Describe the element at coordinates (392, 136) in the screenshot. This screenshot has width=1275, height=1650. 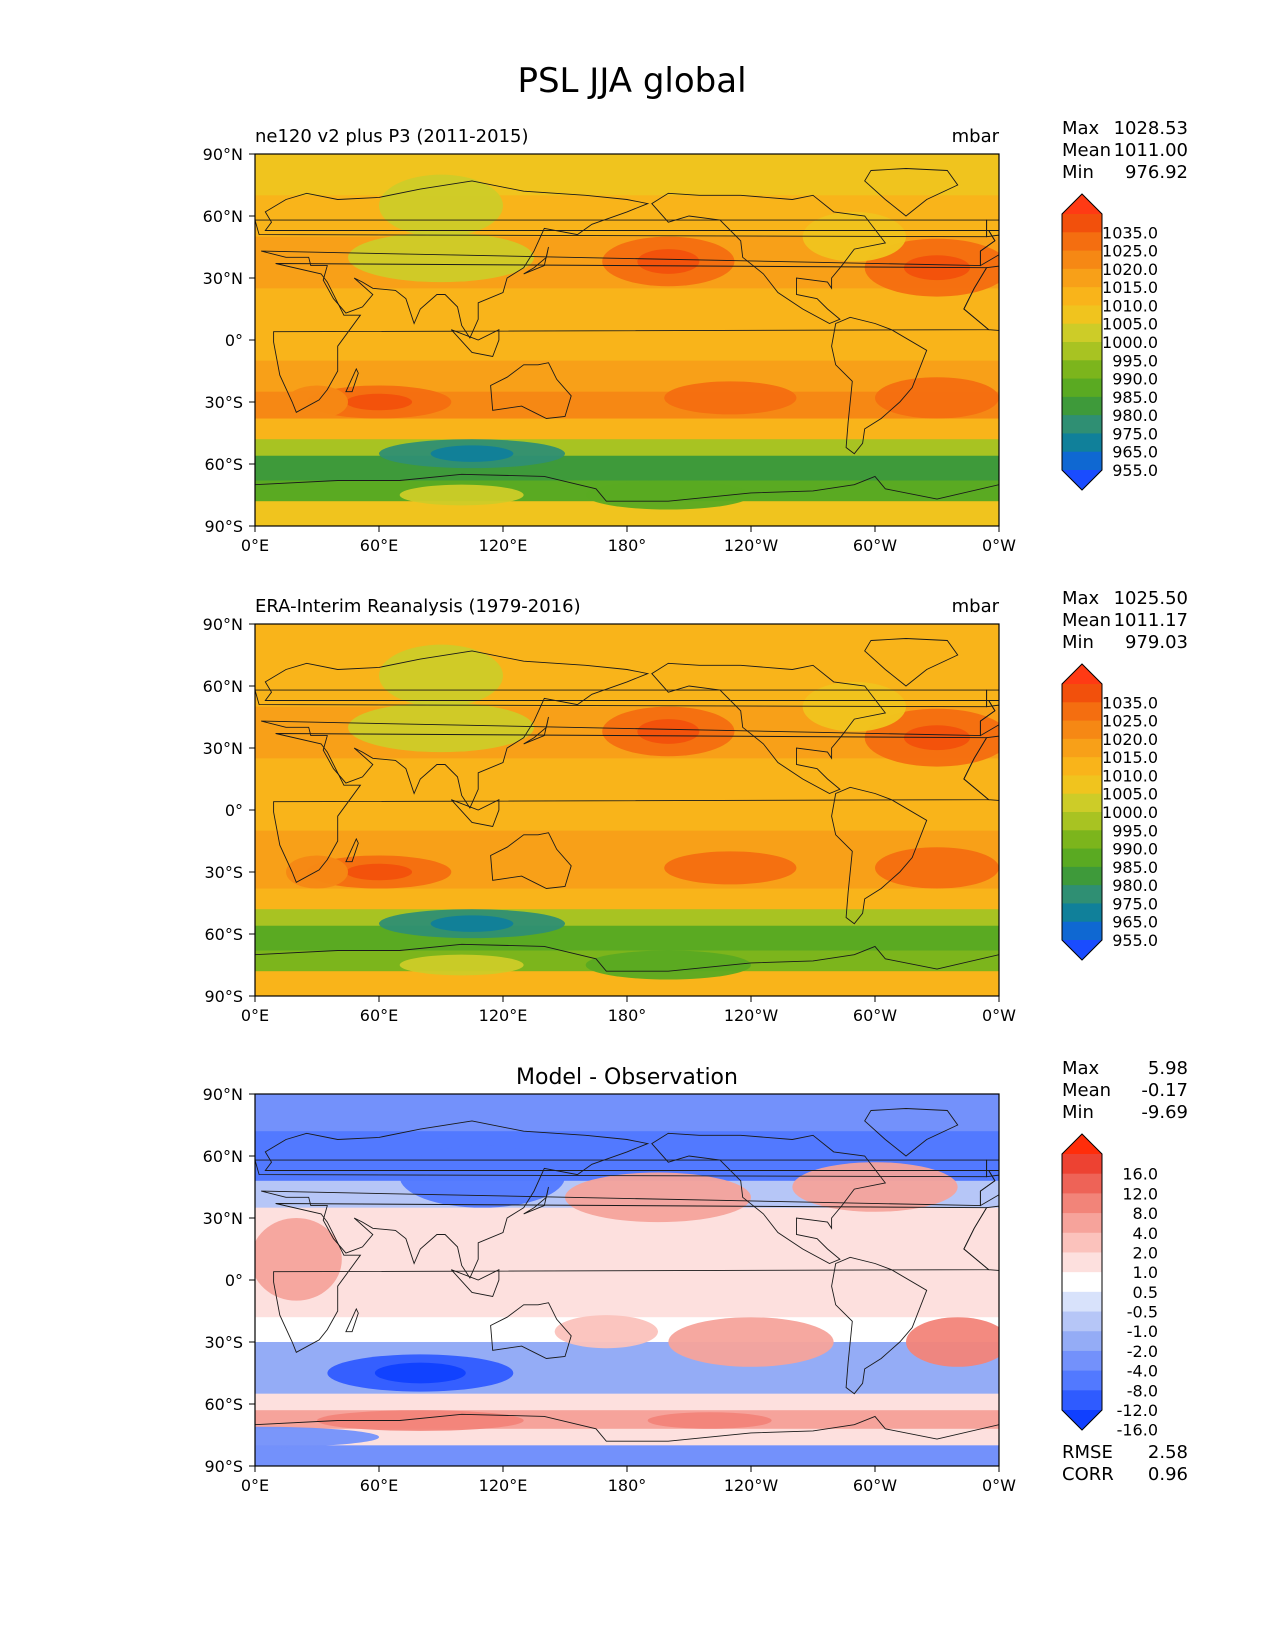
I see `panel-title: ne120 v2 plus P3 (2011-2015)` at that location.